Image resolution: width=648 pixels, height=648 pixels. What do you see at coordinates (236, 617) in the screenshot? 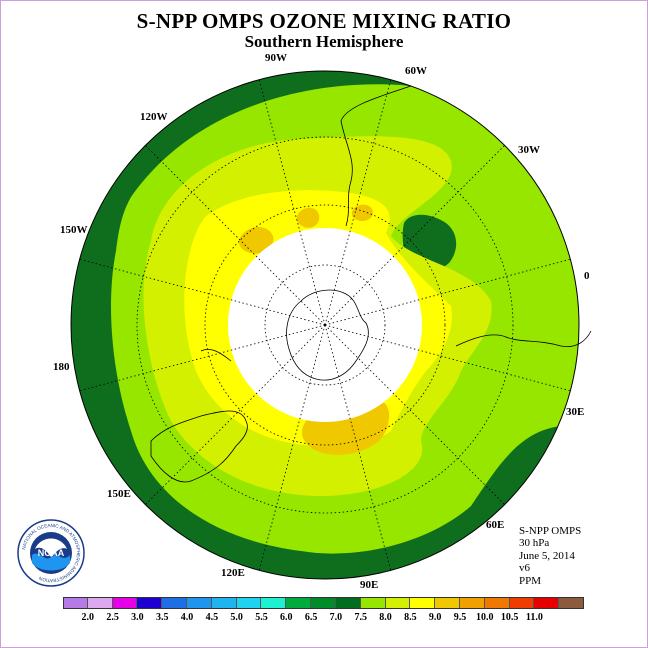
I see `colorbar-tick-label: 5.0` at bounding box center [236, 617].